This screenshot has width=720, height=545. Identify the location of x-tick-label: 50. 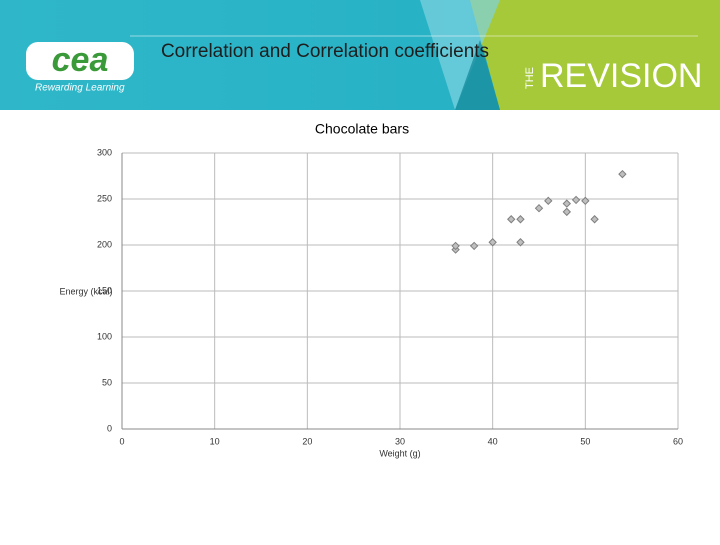
(585, 441).